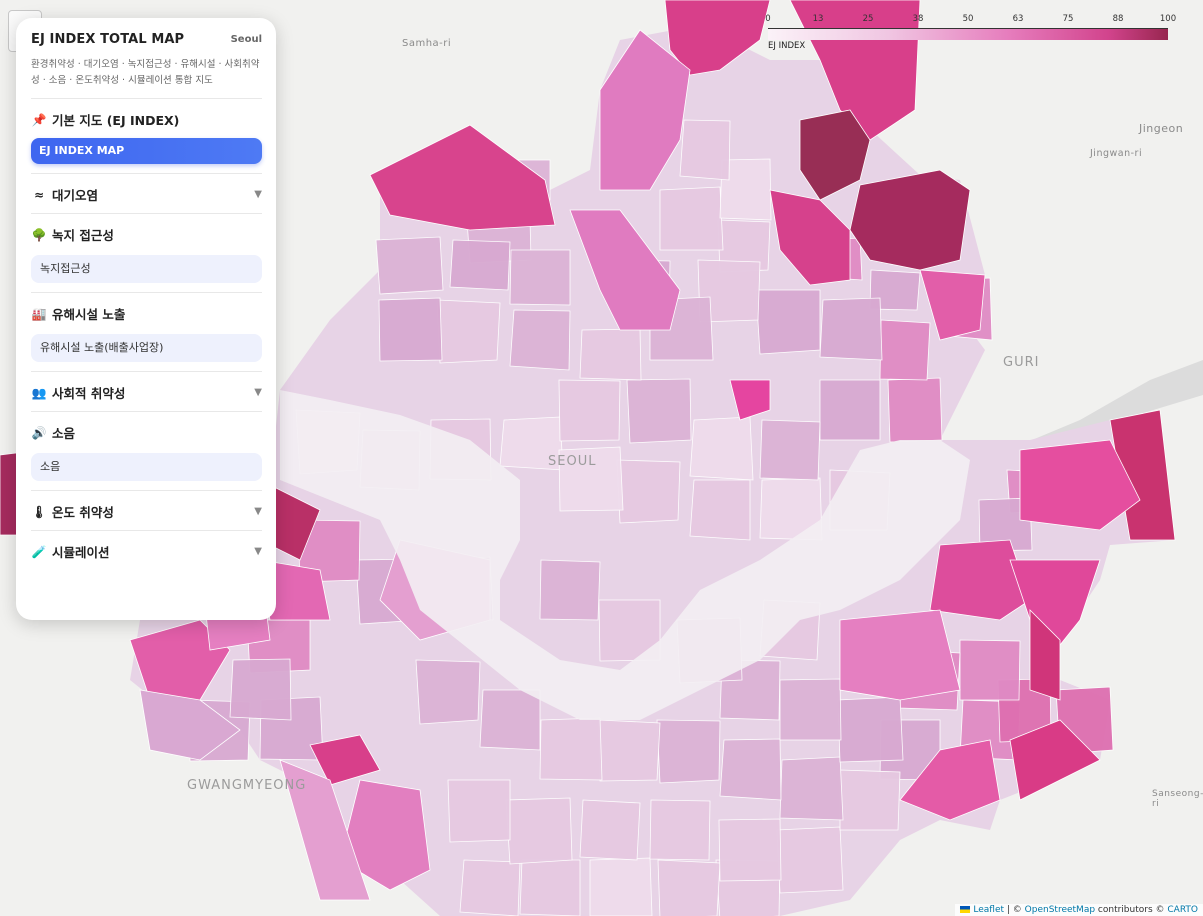 Image resolution: width=1203 pixels, height=916 pixels. I want to click on legend-tick: 63, so click(1018, 19).